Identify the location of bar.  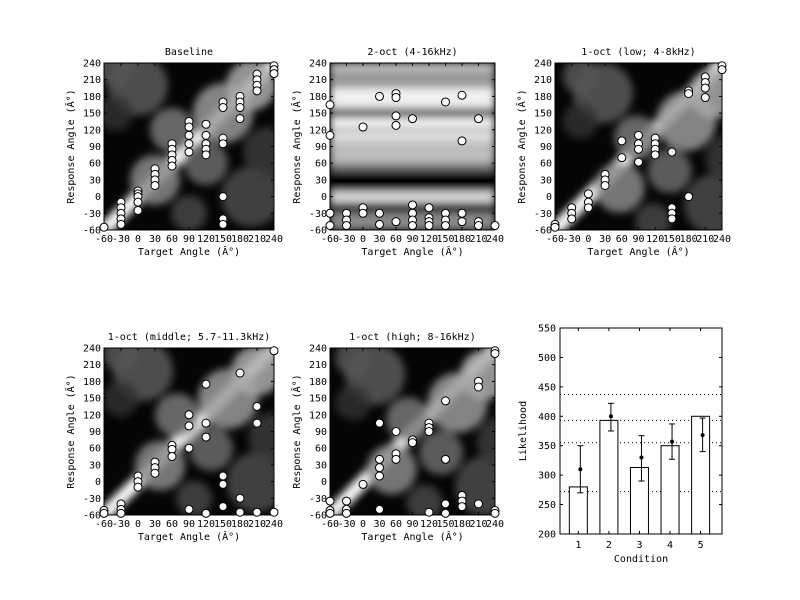
(639, 500).